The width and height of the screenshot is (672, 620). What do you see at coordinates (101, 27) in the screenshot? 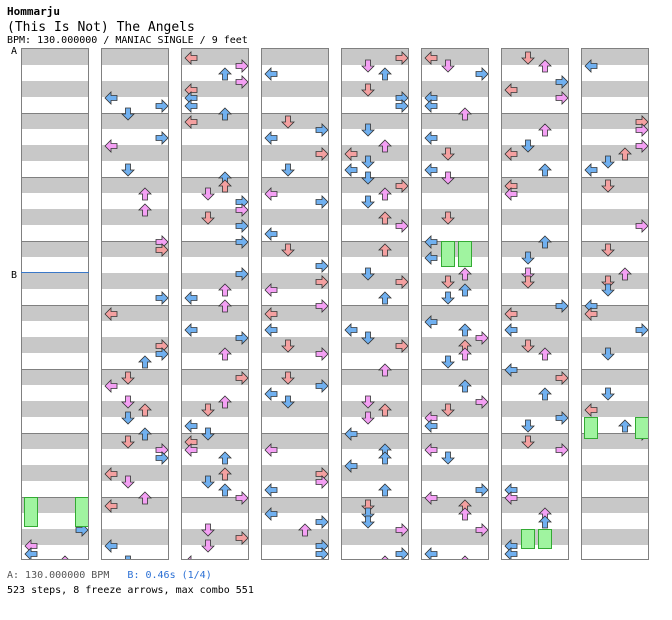
I see `song-title: (This Is Not) The Angels` at bounding box center [101, 27].